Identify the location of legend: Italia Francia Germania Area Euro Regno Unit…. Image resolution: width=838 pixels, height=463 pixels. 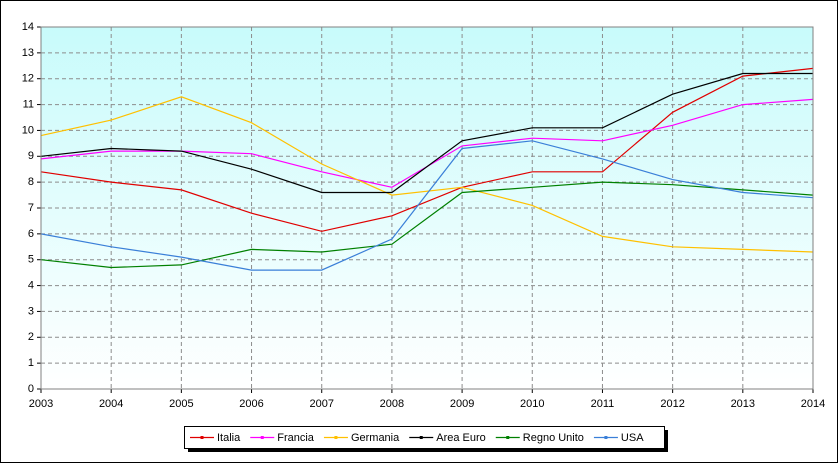
(417, 438).